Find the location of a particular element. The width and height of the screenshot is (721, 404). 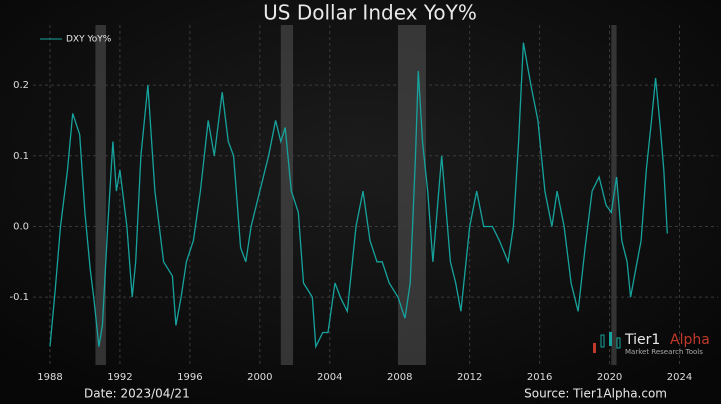

x-tick-label: 2008 is located at coordinates (399, 377).